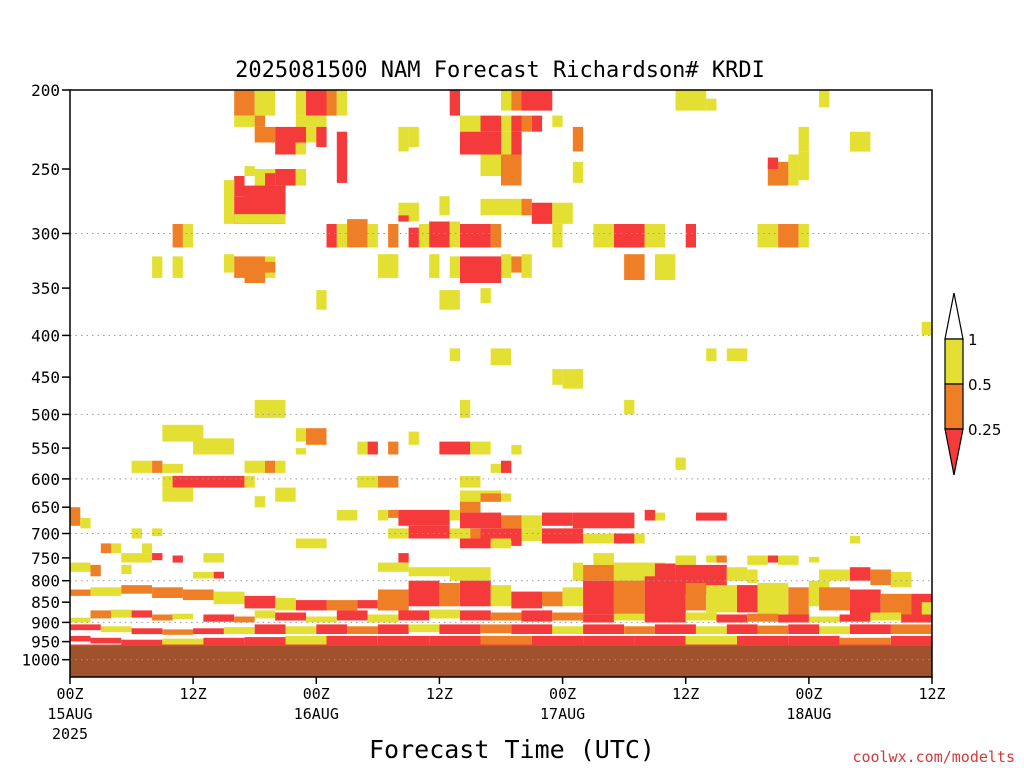 This screenshot has width=1024, height=768. What do you see at coordinates (45, 288) in the screenshot?
I see `y-tick-label: 350` at bounding box center [45, 288].